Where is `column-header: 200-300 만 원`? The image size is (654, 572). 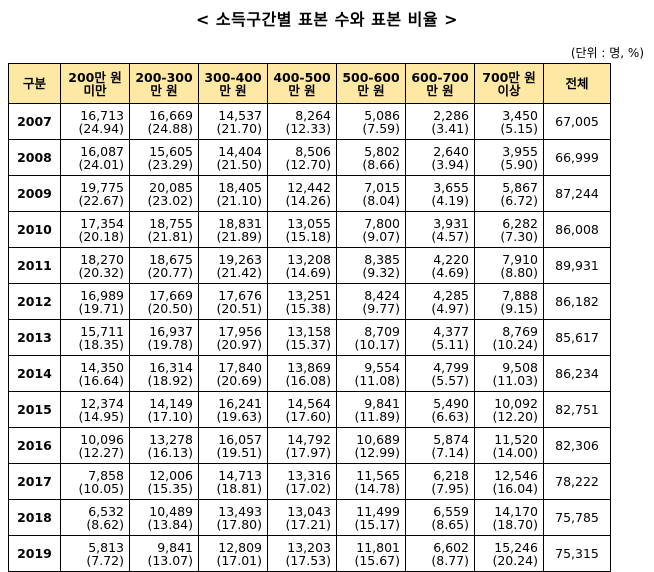
column-header: 200-300 만 원 is located at coordinates (164, 83).